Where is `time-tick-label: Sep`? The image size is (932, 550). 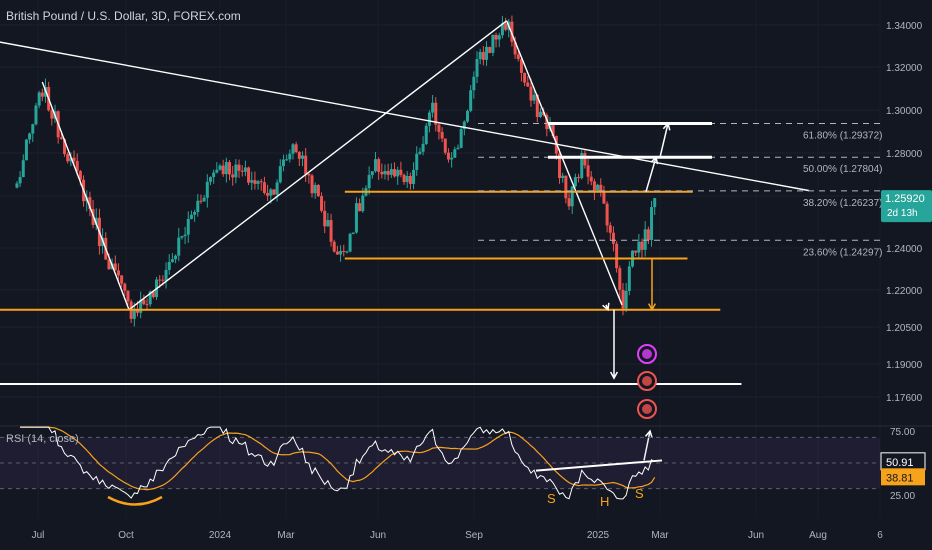 time-tick-label: Sep is located at coordinates (474, 535).